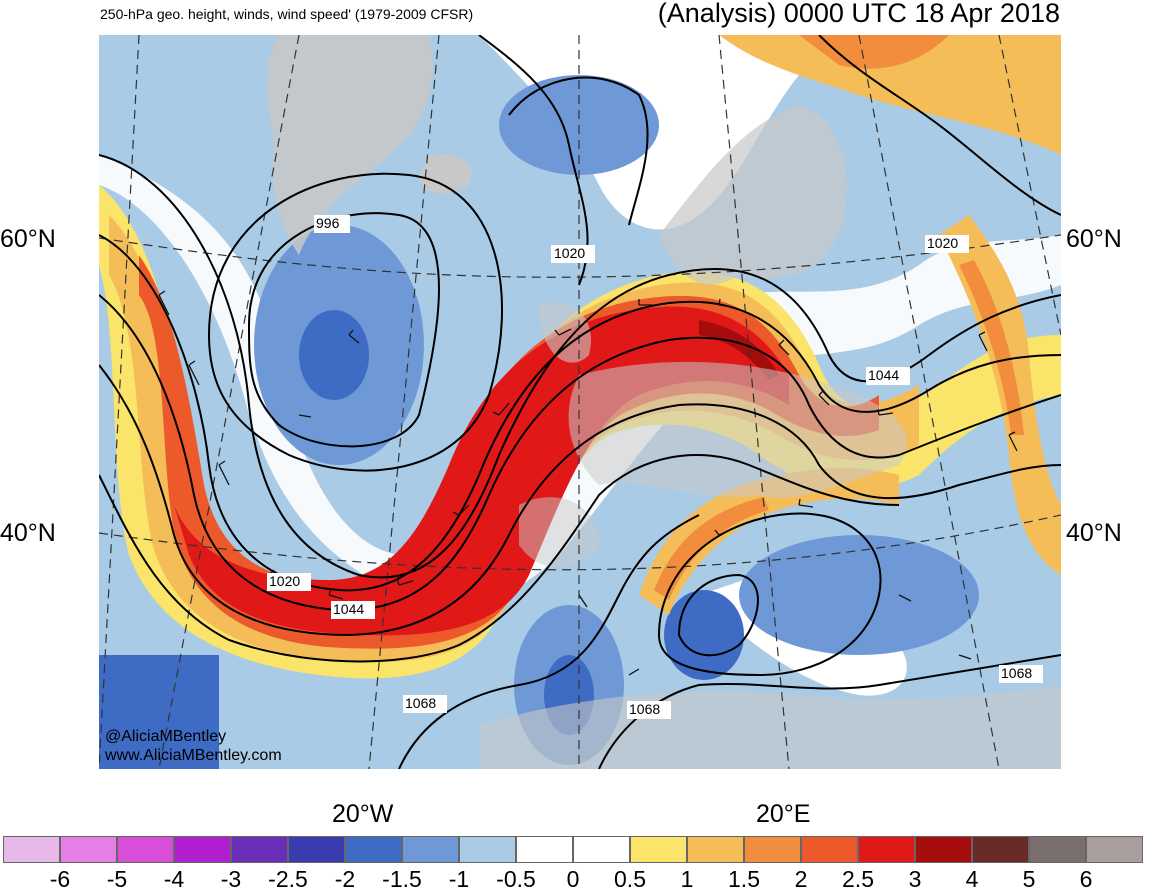 This screenshot has height=893, width=1160. Describe the element at coordinates (943, 243) in the screenshot. I see `contour-label-1020-east: 1020` at that location.